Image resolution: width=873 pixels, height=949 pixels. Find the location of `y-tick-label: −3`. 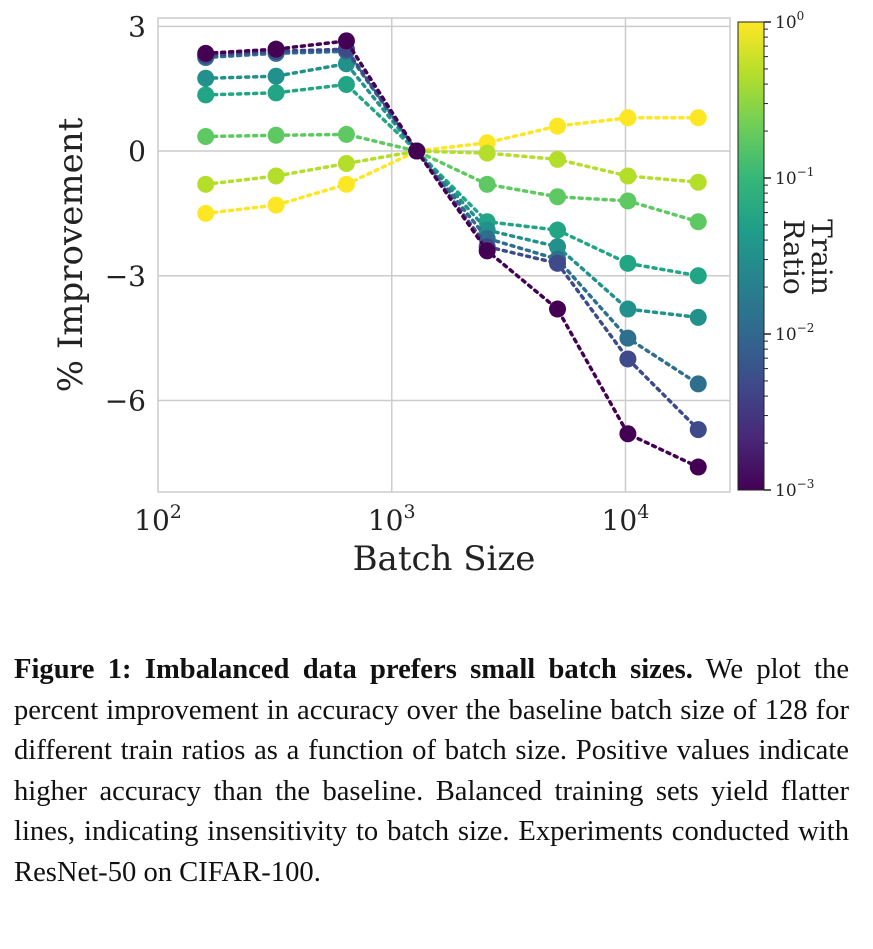

y-tick-label: −3 is located at coordinates (125, 276).